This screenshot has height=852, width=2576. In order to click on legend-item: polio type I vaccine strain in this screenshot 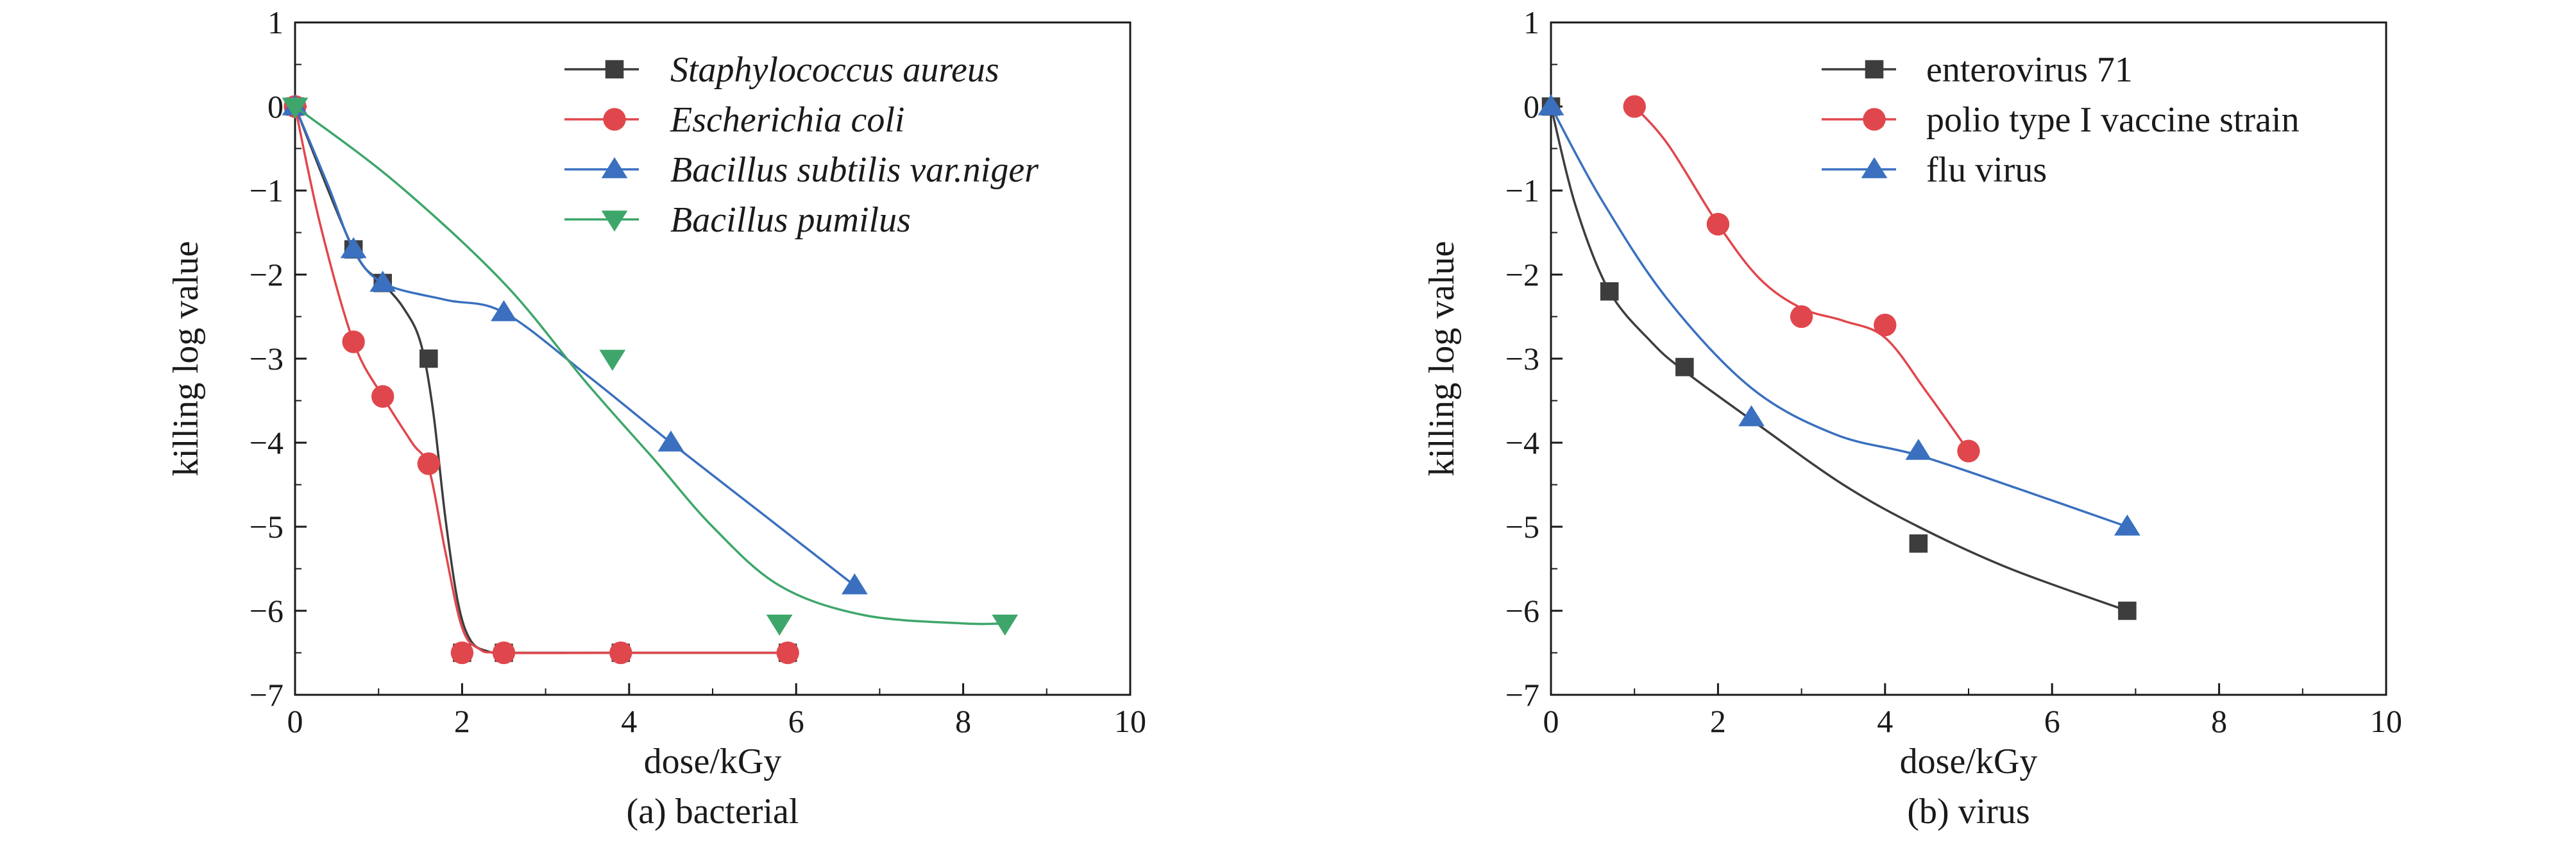, I will do `click(2061, 120)`.